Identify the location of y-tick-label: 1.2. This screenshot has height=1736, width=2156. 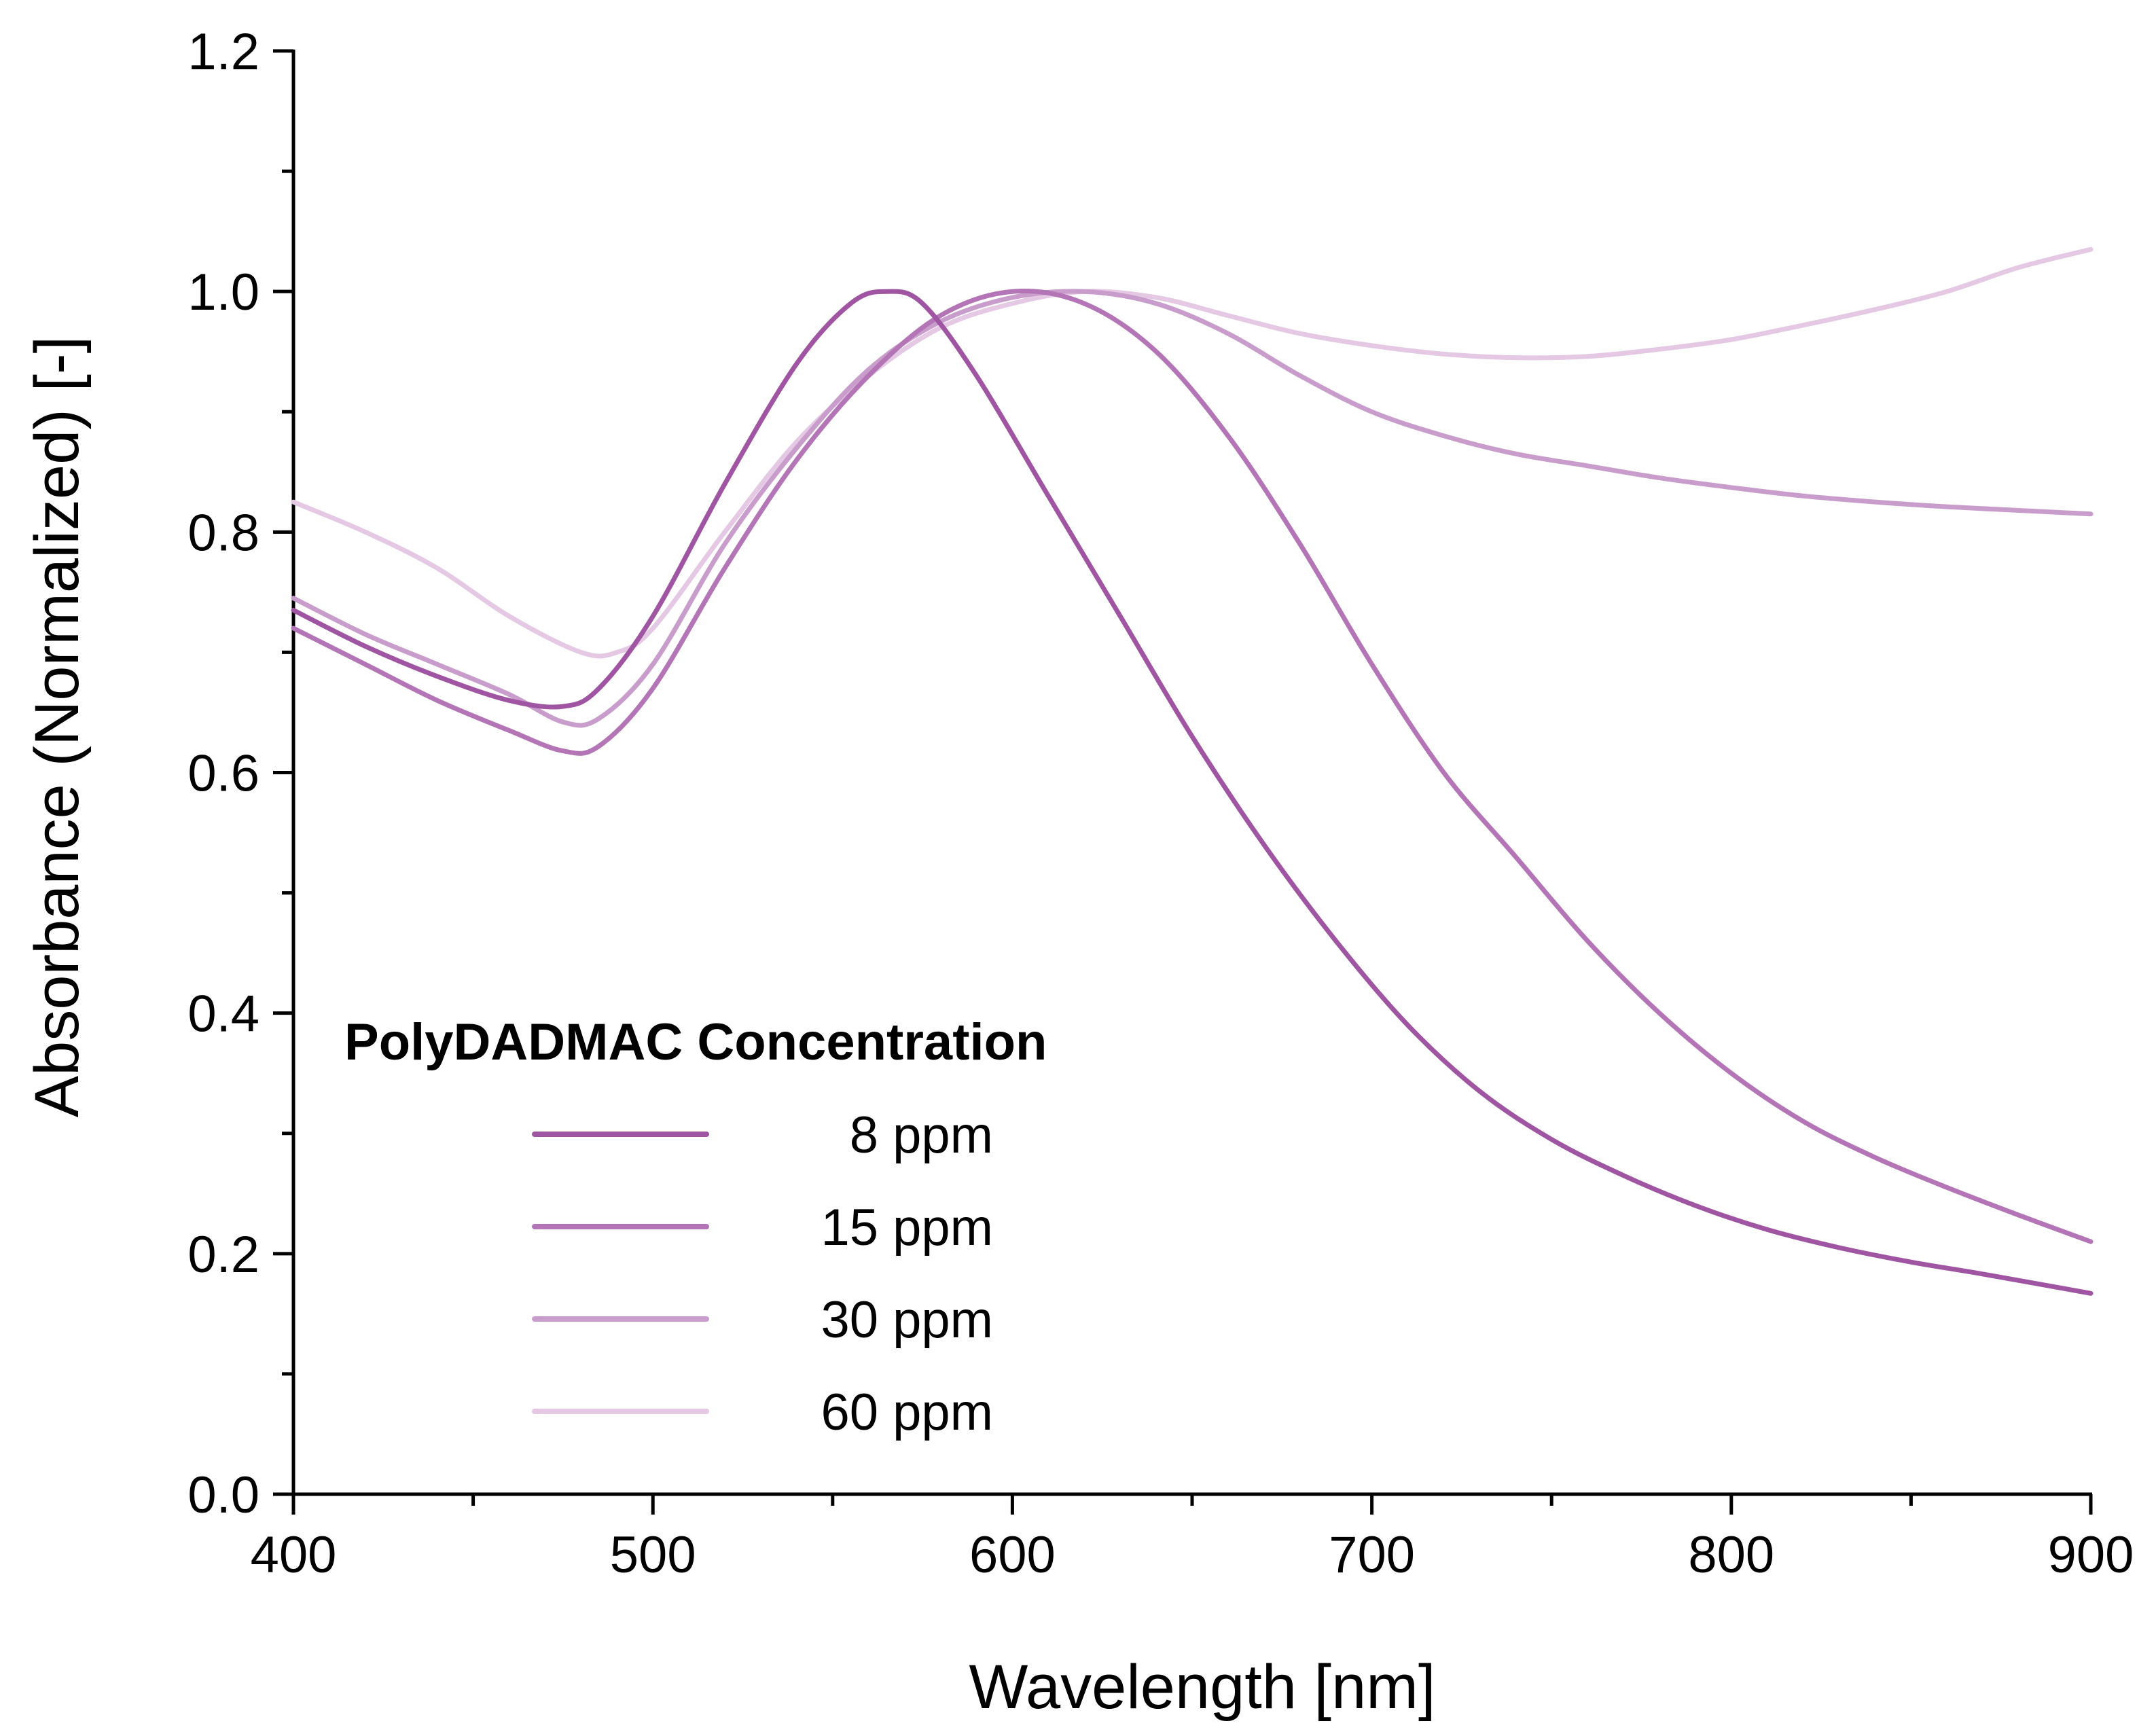
(223, 52).